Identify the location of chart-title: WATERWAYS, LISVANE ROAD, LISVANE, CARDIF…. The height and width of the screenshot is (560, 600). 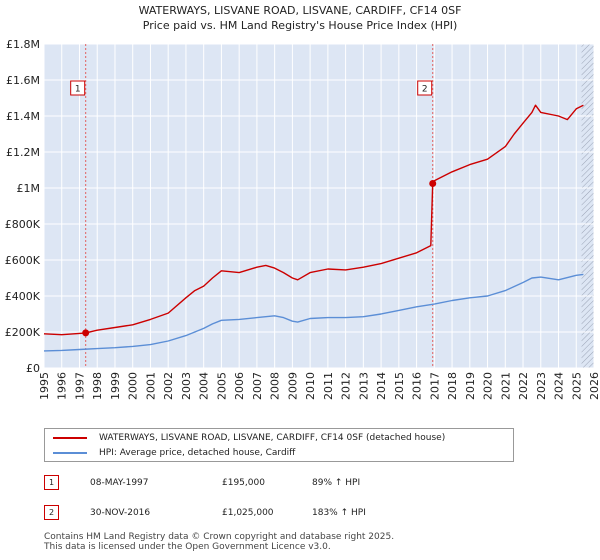
(300, 10).